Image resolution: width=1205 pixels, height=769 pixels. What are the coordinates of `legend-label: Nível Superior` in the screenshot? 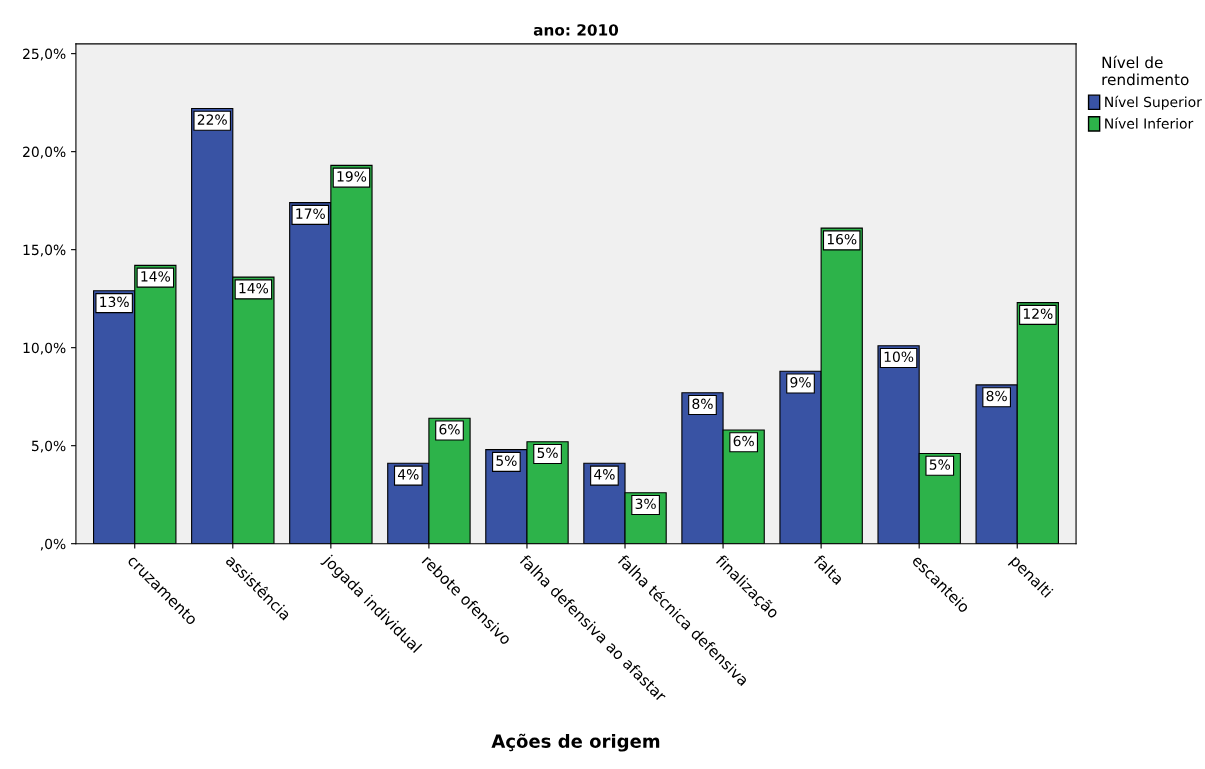 It's located at (1153, 102).